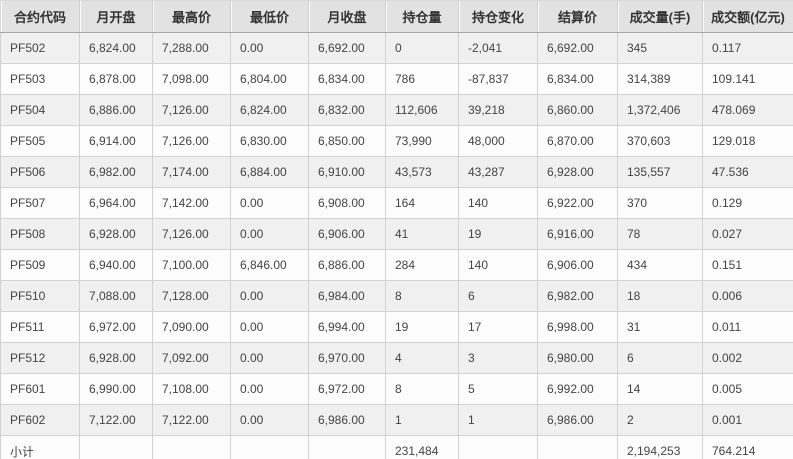  What do you see at coordinates (191, 79) in the screenshot?
I see `cell-high-price: 7,098.00` at bounding box center [191, 79].